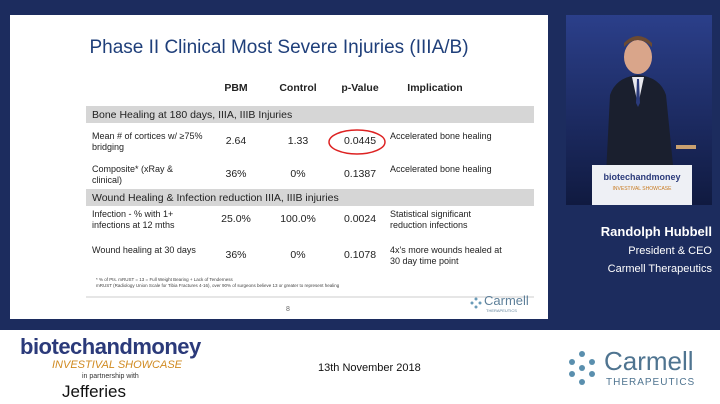  I want to click on page-number: 8, so click(288, 309).